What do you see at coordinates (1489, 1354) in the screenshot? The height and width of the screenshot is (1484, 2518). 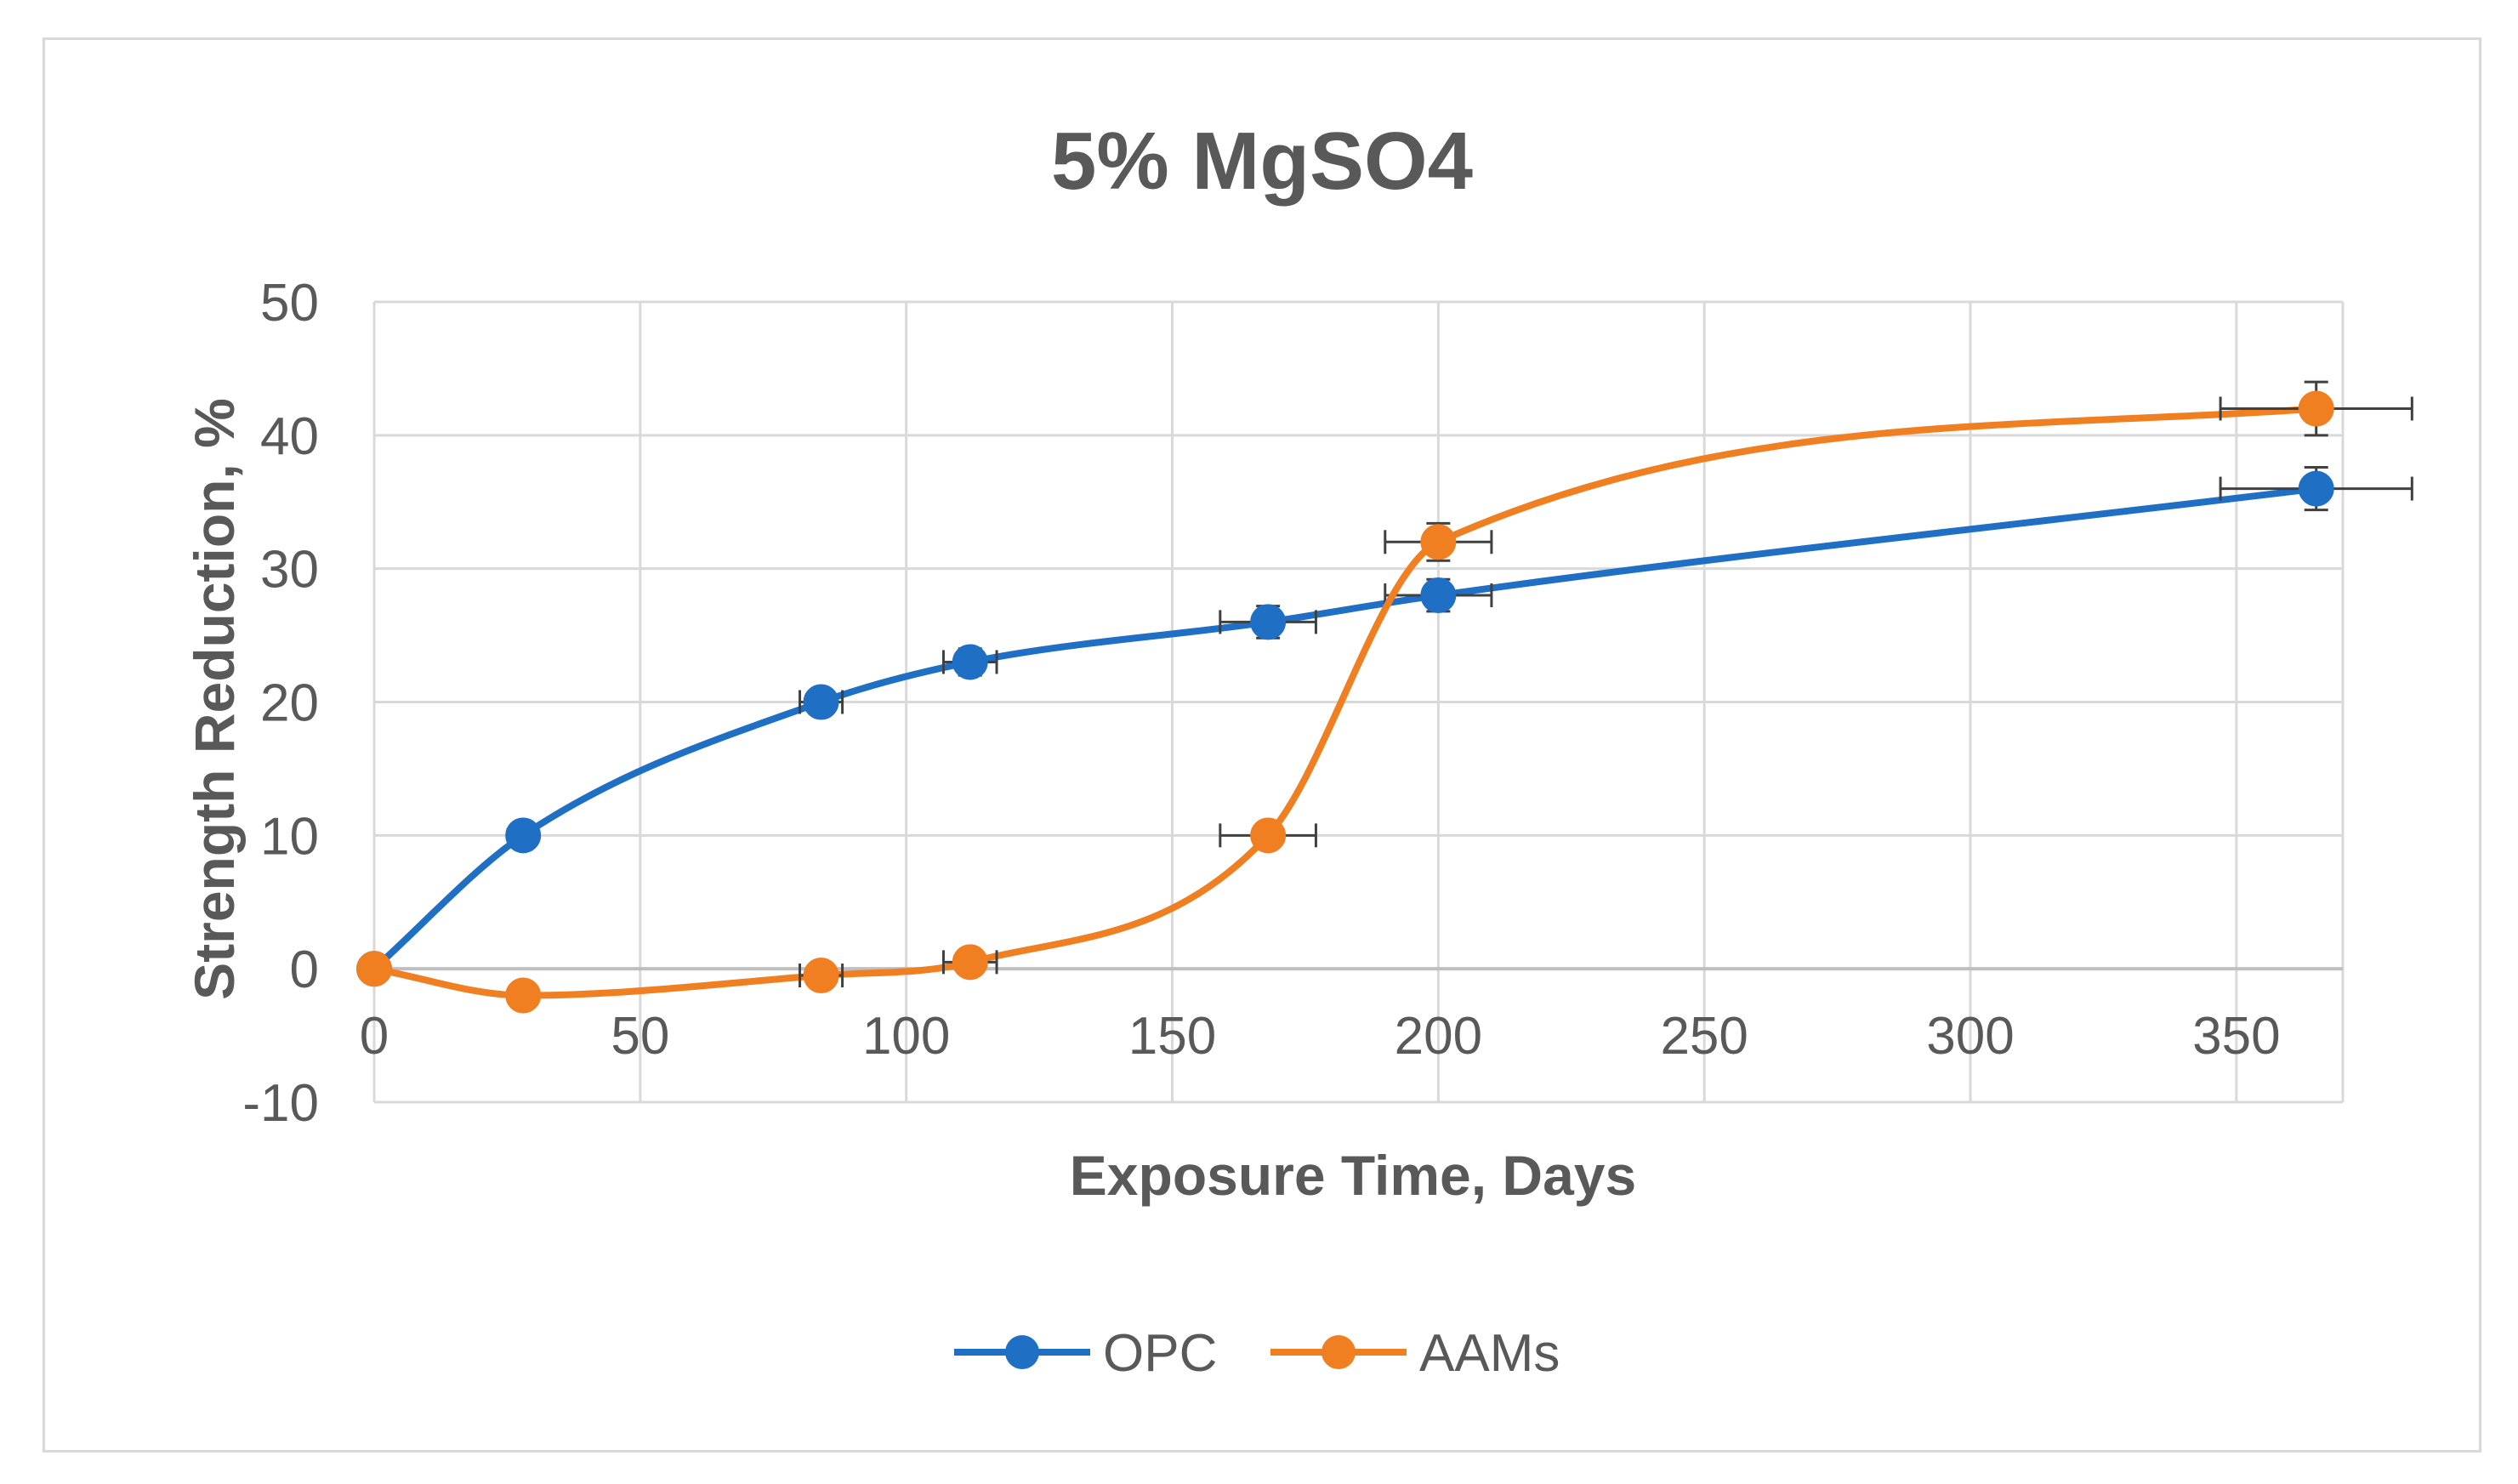 I see `legend-label: AAMs` at bounding box center [1489, 1354].